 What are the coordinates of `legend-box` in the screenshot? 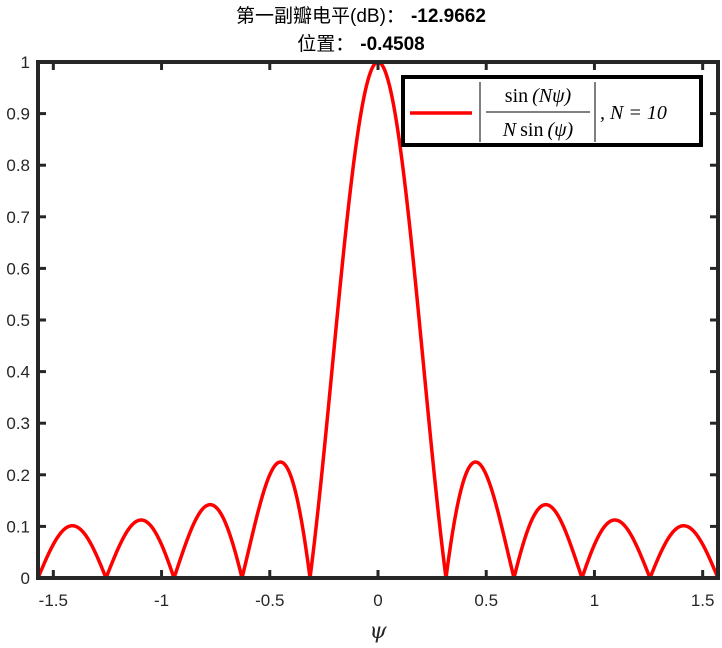 It's located at (552, 111).